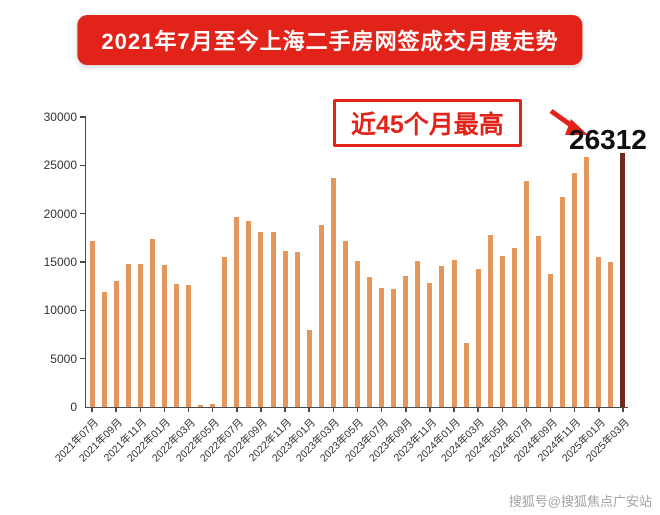  I want to click on peak-annotation-box: 近45个月最高, so click(427, 123).